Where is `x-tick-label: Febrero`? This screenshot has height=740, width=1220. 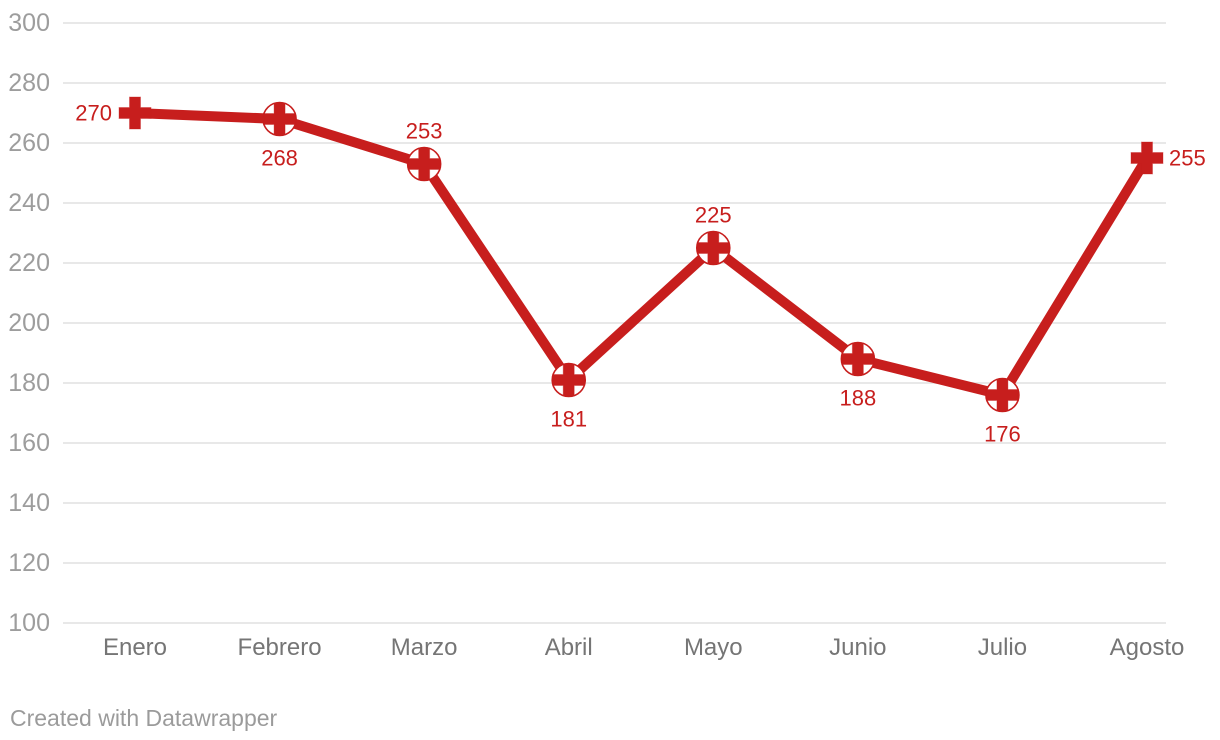
x-tick-label: Febrero is located at coordinates (280, 647).